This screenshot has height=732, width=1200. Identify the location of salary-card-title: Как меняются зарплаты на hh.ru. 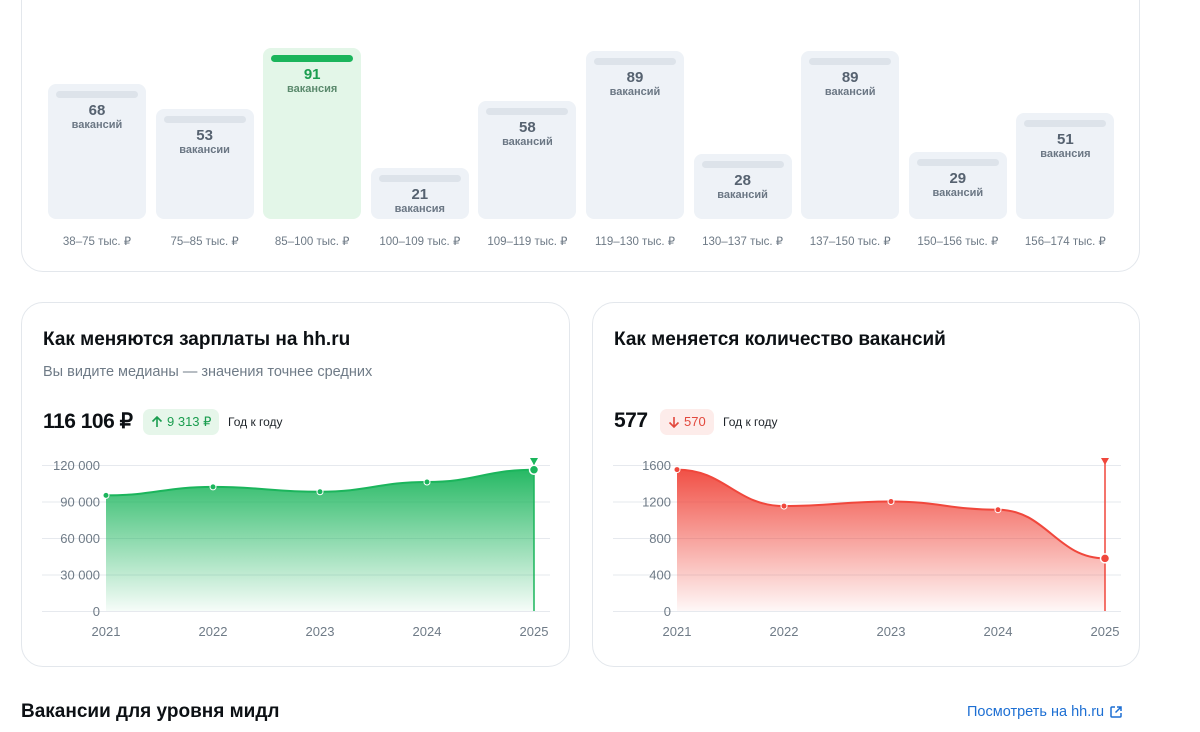
(197, 339).